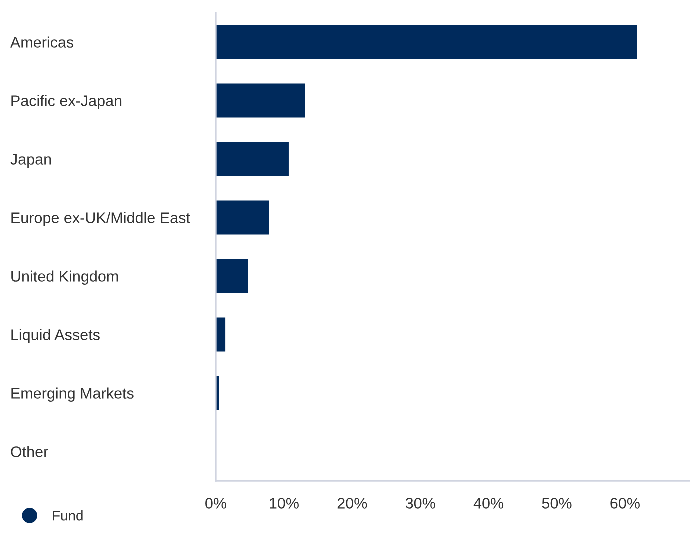  What do you see at coordinates (489, 503) in the screenshot?
I see `x-tick-label: 40%` at bounding box center [489, 503].